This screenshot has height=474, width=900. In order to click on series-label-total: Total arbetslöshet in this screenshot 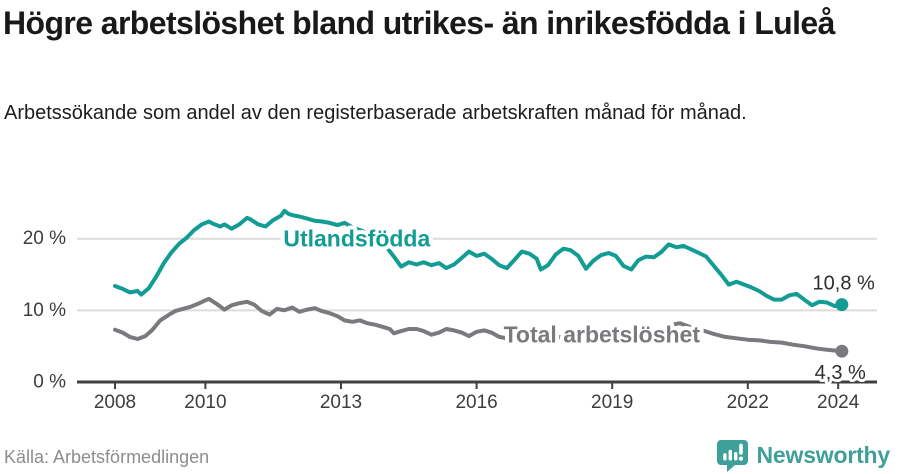, I will do `click(602, 335)`.